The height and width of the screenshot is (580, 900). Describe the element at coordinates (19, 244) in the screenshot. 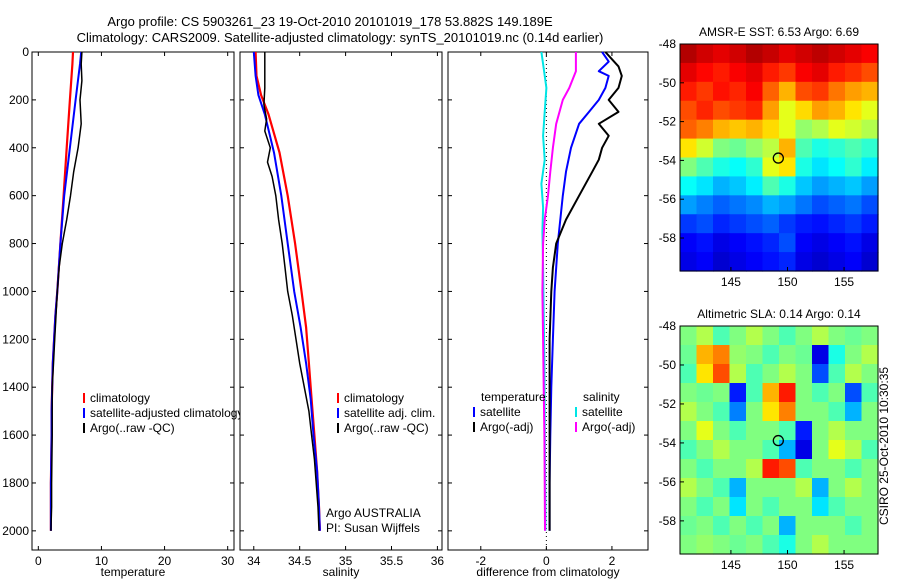

I see `y-tick-label: 800` at that location.